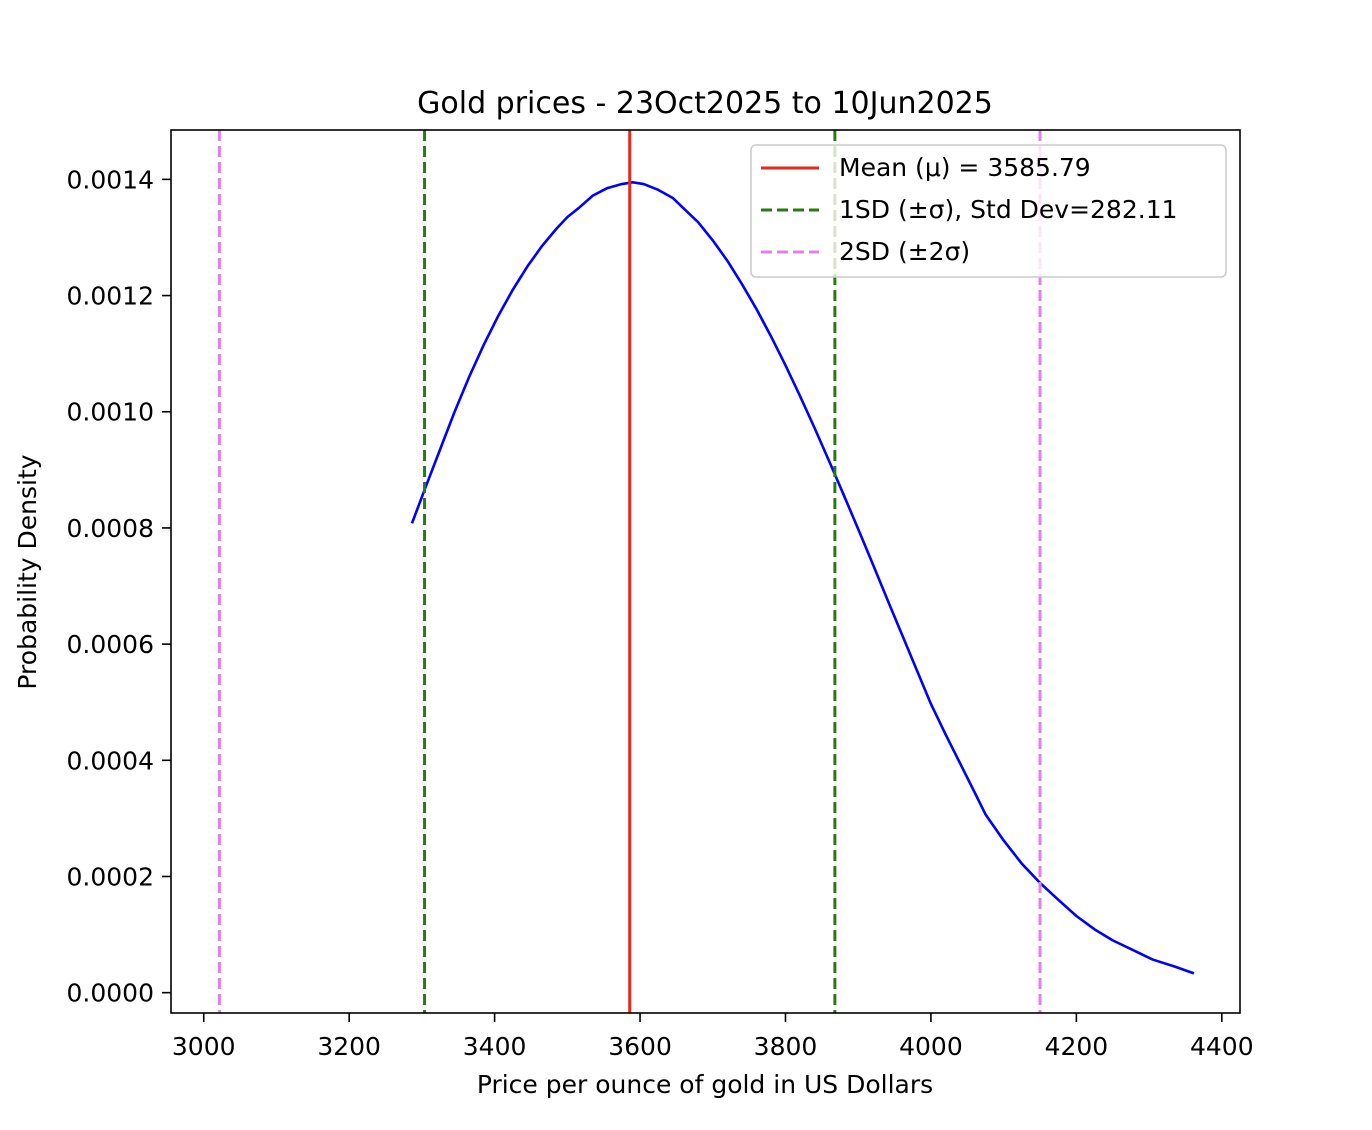 Image resolution: width=1372 pixels, height=1130 pixels. Describe the element at coordinates (640, 1046) in the screenshot. I see `x-tick-label: 3600` at that location.